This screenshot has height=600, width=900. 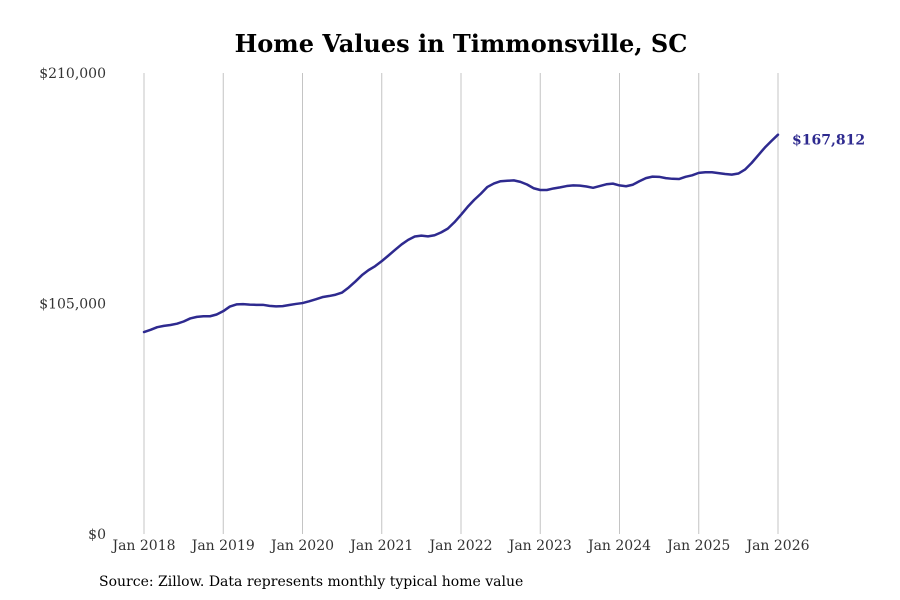 What do you see at coordinates (142, 546) in the screenshot?
I see `x-tick-label: Jan 2018` at bounding box center [142, 546].